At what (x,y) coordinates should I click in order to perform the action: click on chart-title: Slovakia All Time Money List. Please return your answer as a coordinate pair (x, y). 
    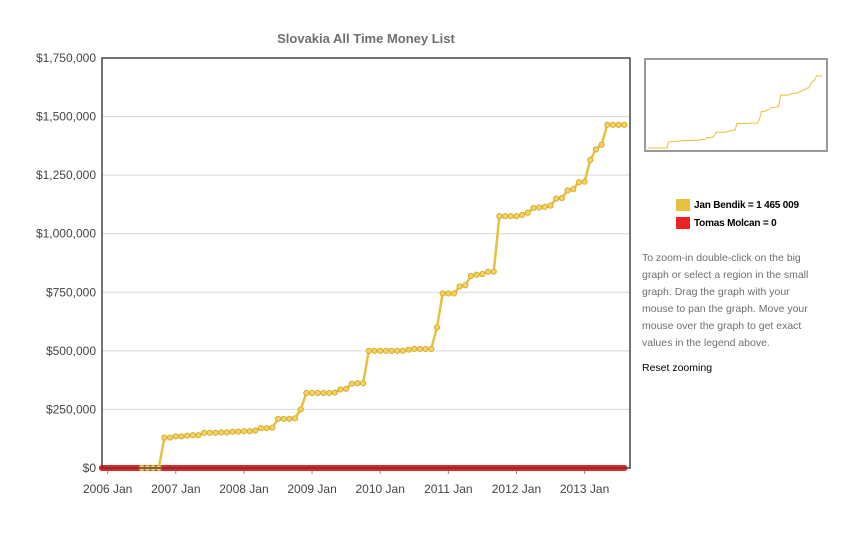
    Looking at the image, I should click on (366, 38).